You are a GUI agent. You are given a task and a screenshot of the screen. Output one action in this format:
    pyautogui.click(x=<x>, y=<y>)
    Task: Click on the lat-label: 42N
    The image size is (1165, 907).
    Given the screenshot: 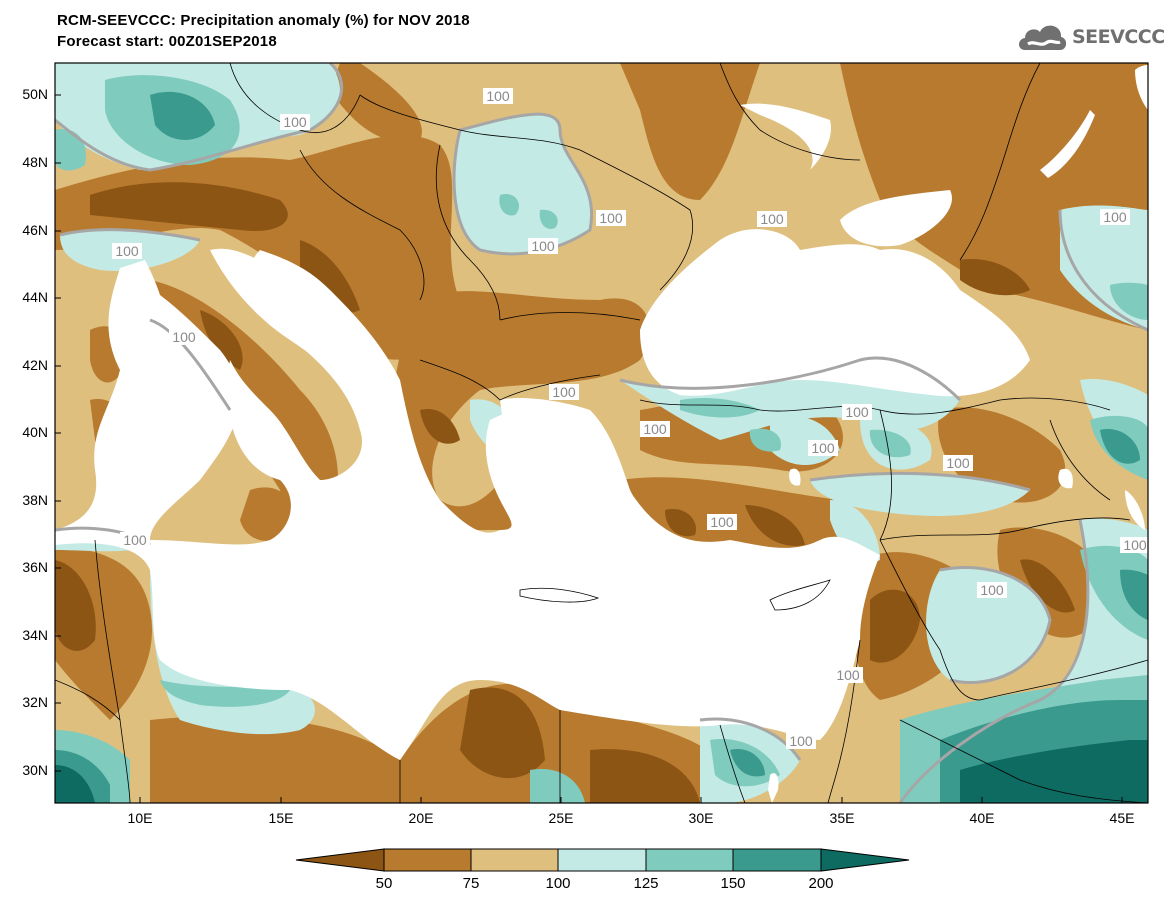 What is the action you would take?
    pyautogui.click(x=35, y=365)
    